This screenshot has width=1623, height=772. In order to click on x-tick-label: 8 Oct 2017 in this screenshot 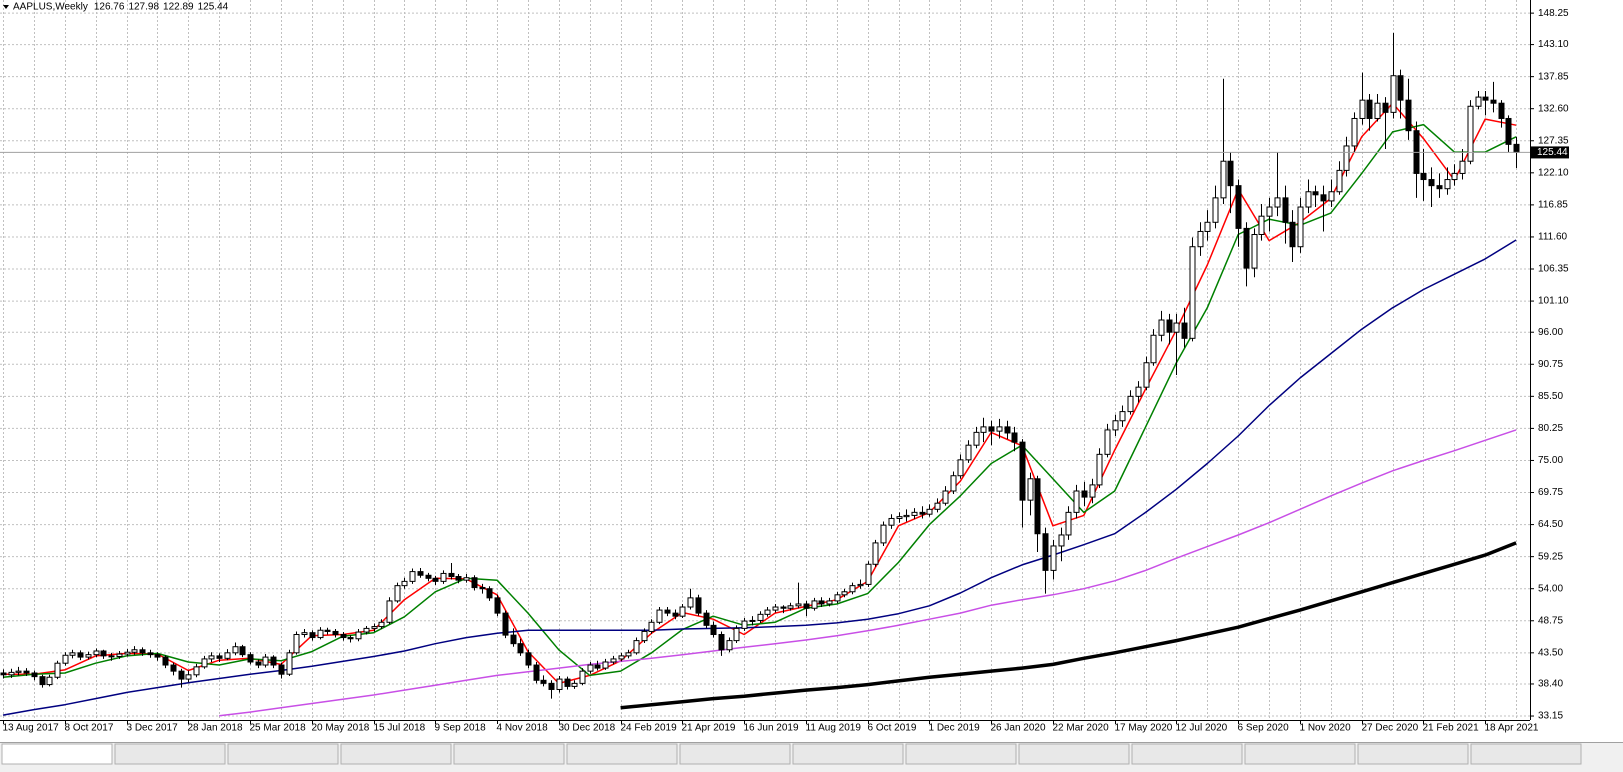, I will do `click(89, 728)`.